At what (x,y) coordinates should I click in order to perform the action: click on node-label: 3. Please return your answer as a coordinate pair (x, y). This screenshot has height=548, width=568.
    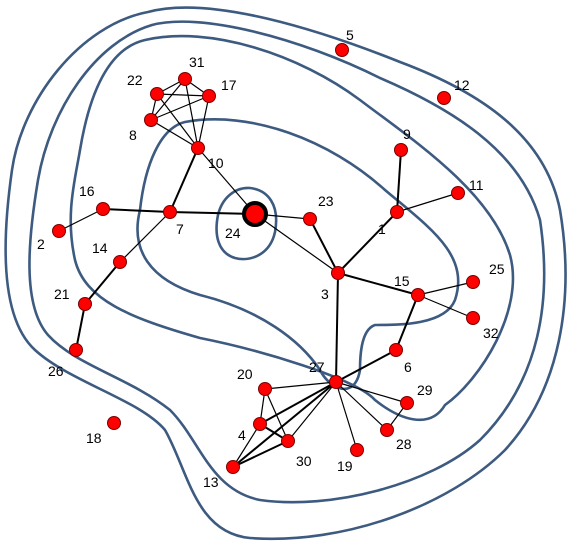
    Looking at the image, I should click on (325, 294).